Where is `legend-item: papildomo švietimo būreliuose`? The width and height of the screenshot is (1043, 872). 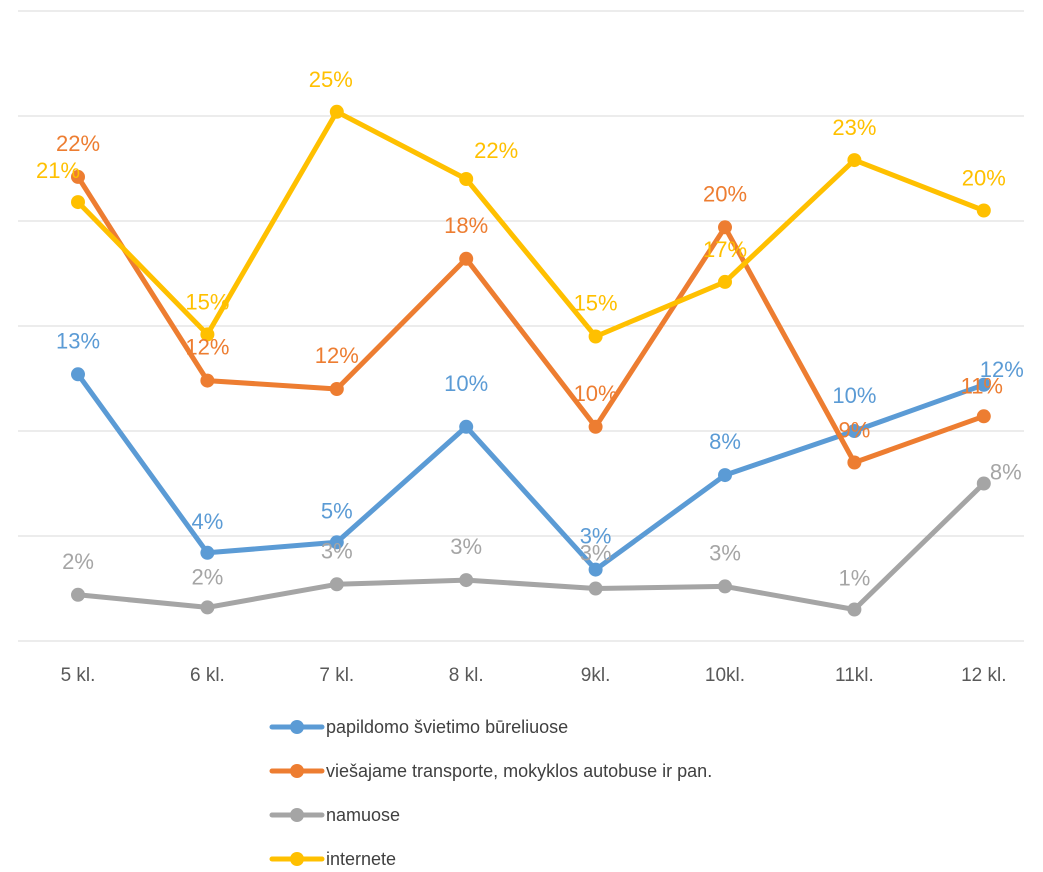
legend-item: papildomo švietimo būreliuose is located at coordinates (418, 727).